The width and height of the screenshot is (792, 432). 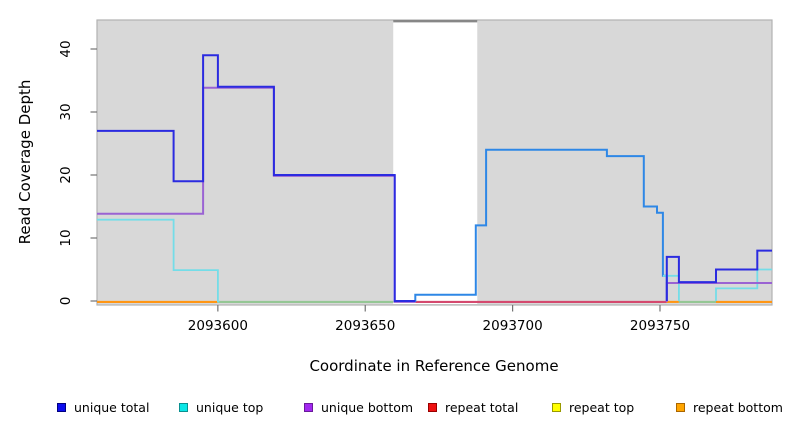 What do you see at coordinates (66, 112) in the screenshot?
I see `y-tick-label: 30` at bounding box center [66, 112].